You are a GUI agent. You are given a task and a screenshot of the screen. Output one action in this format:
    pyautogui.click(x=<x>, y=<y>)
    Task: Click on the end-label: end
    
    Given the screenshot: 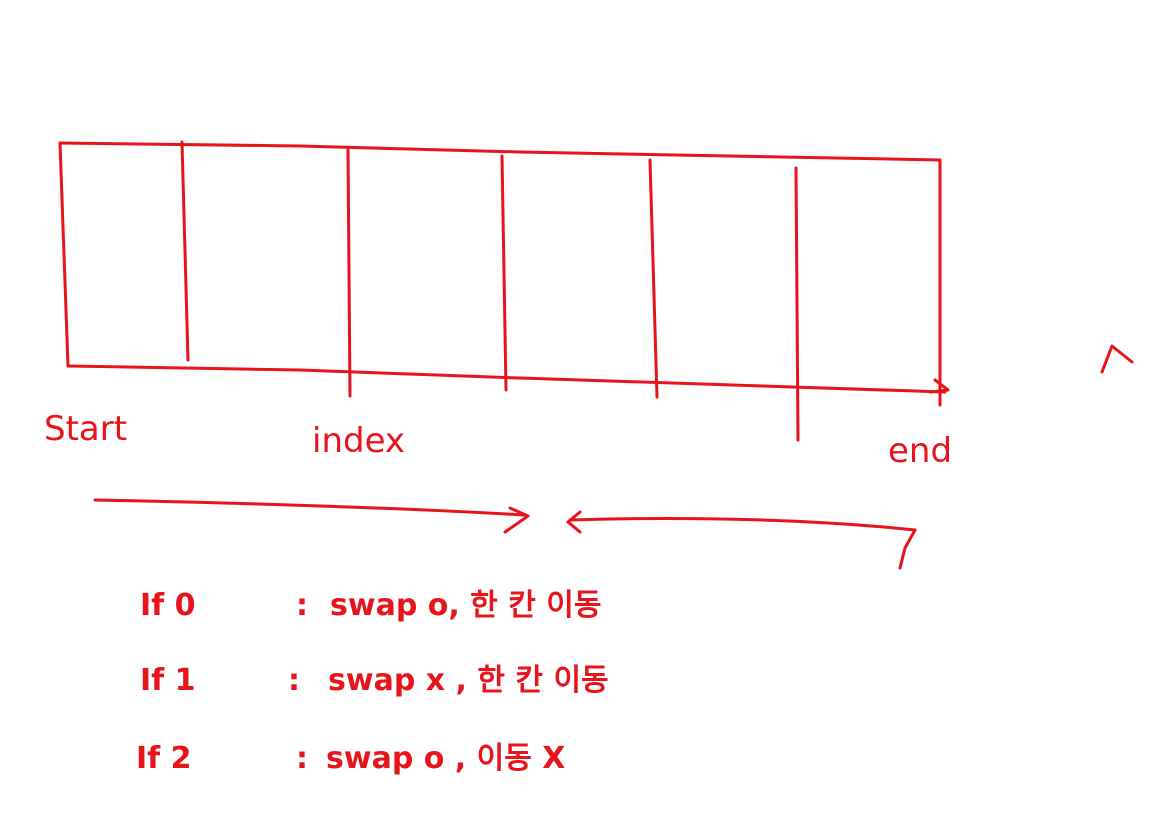 What is the action you would take?
    pyautogui.click(x=920, y=451)
    